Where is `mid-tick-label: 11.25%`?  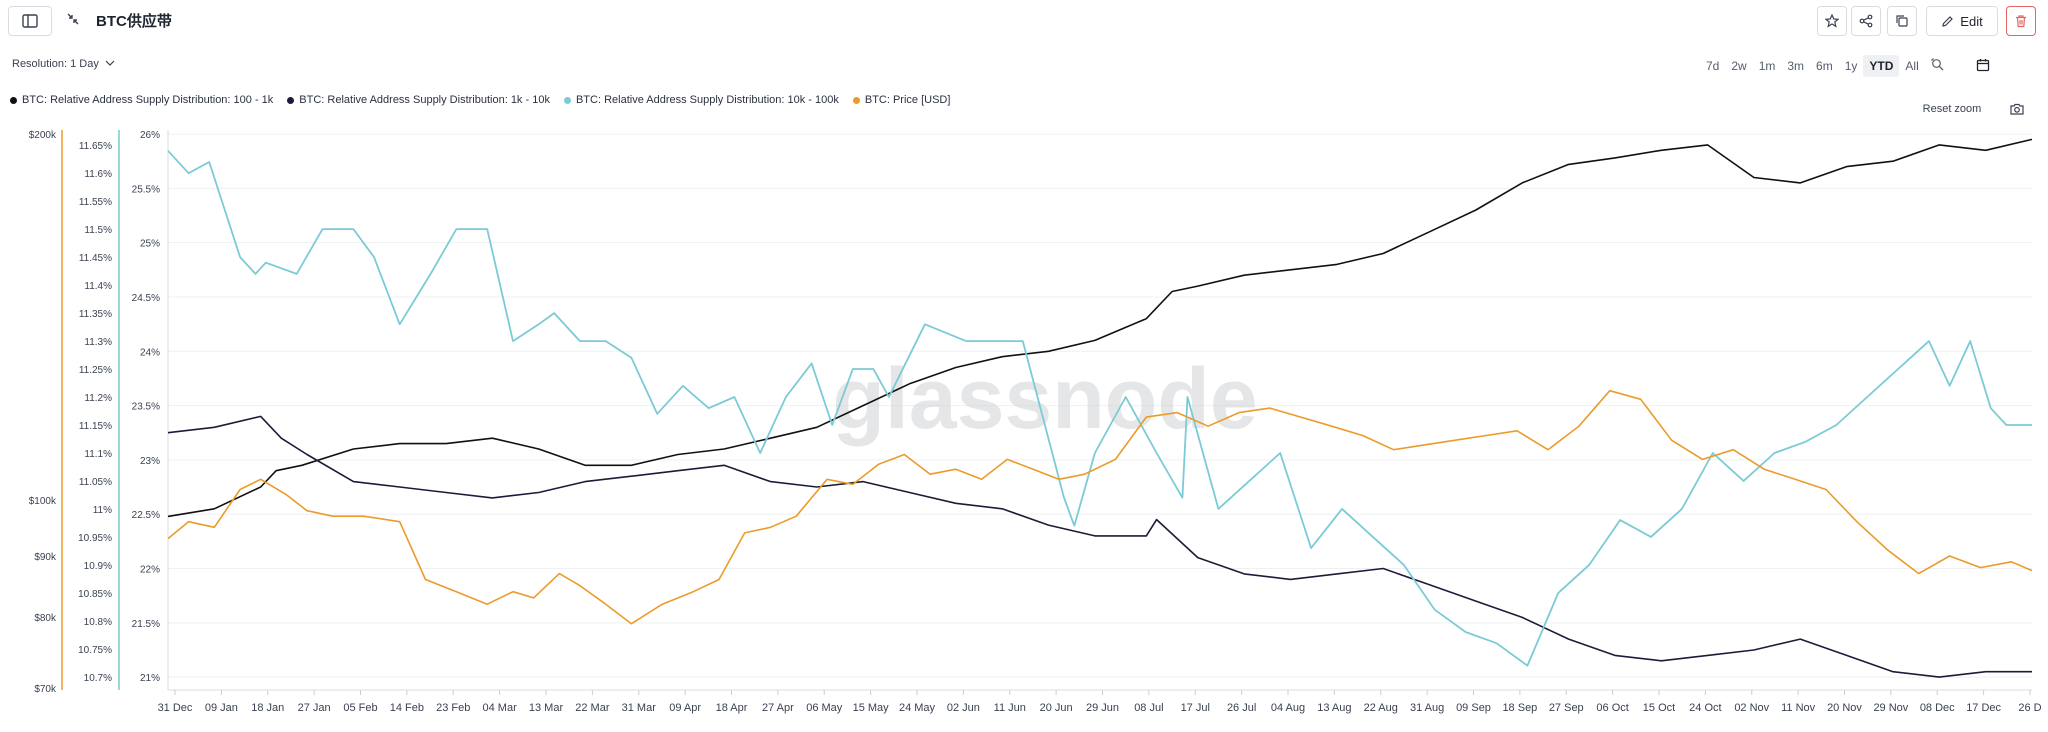
mid-tick-label: 11.25% is located at coordinates (95, 370).